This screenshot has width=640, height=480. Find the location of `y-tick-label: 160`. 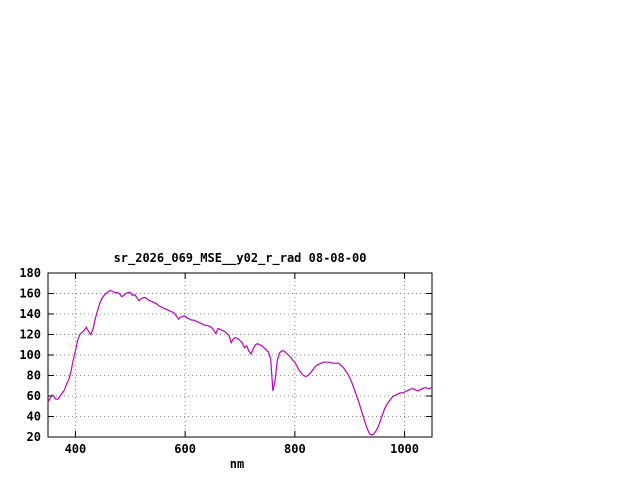

y-tick-label: 160 is located at coordinates (30, 294).